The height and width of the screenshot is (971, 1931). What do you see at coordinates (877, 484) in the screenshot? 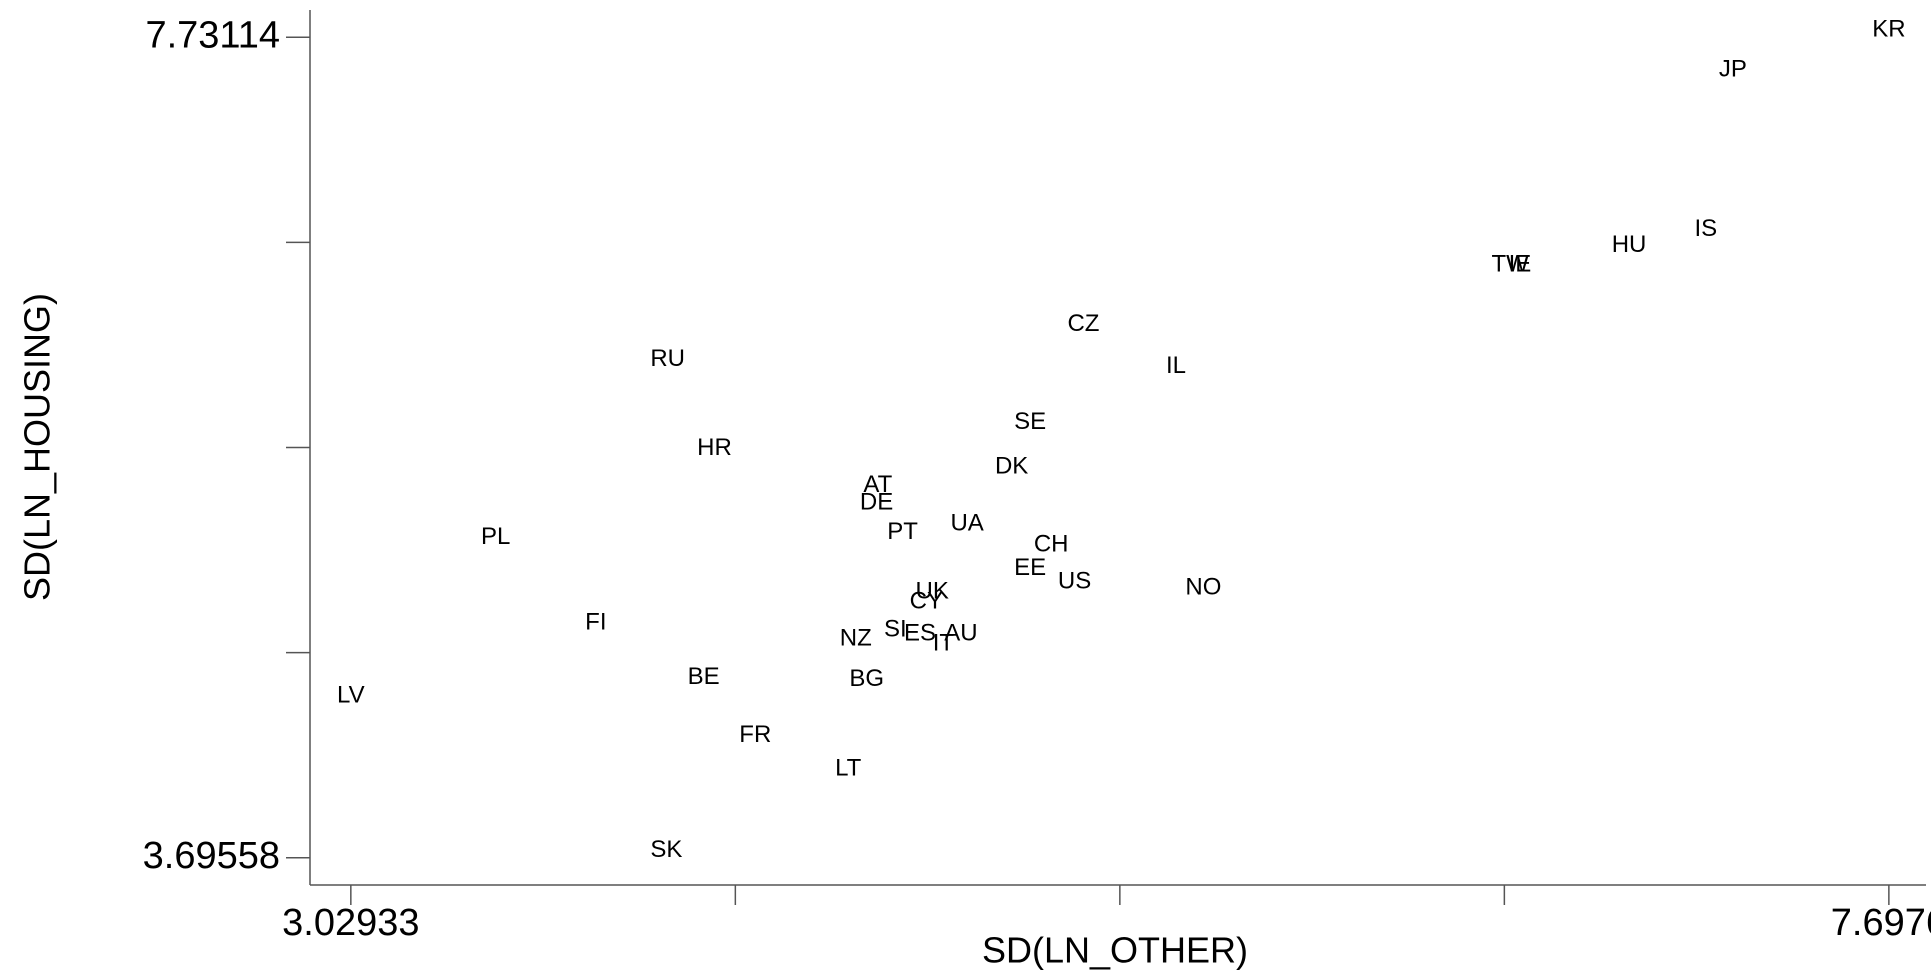
I see `point-label: AT` at bounding box center [877, 484].